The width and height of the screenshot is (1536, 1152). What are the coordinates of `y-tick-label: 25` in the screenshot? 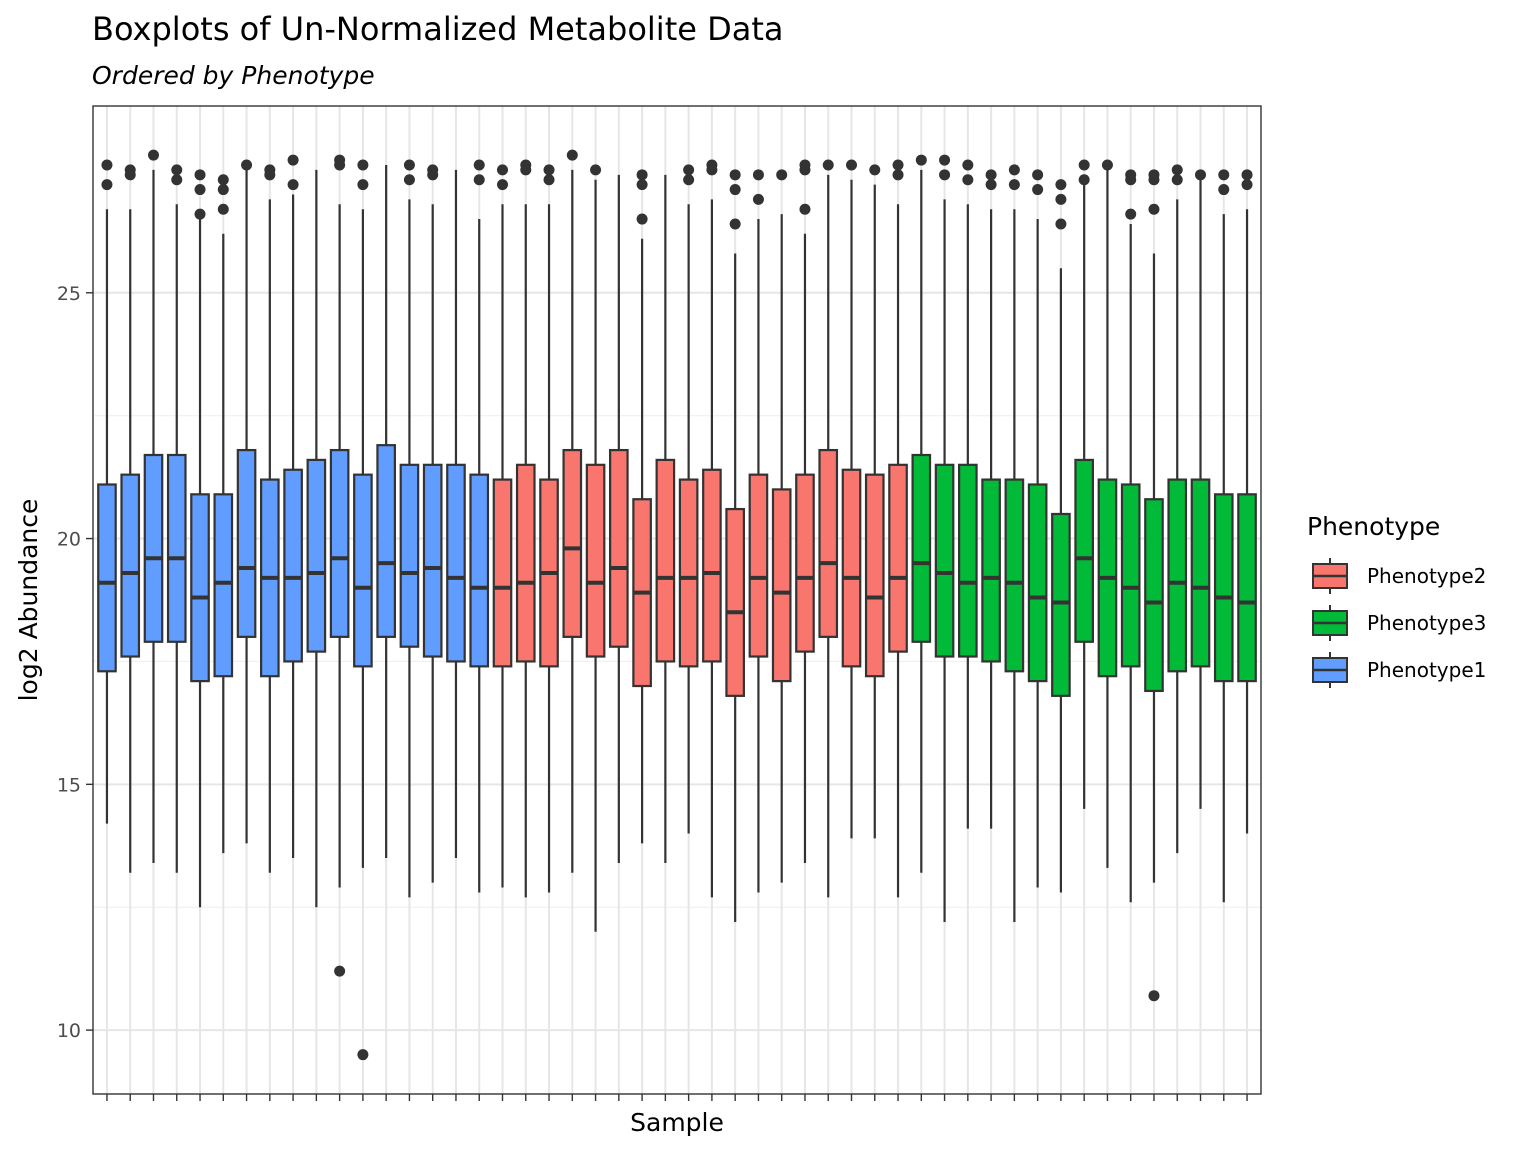 It's located at (69, 294).